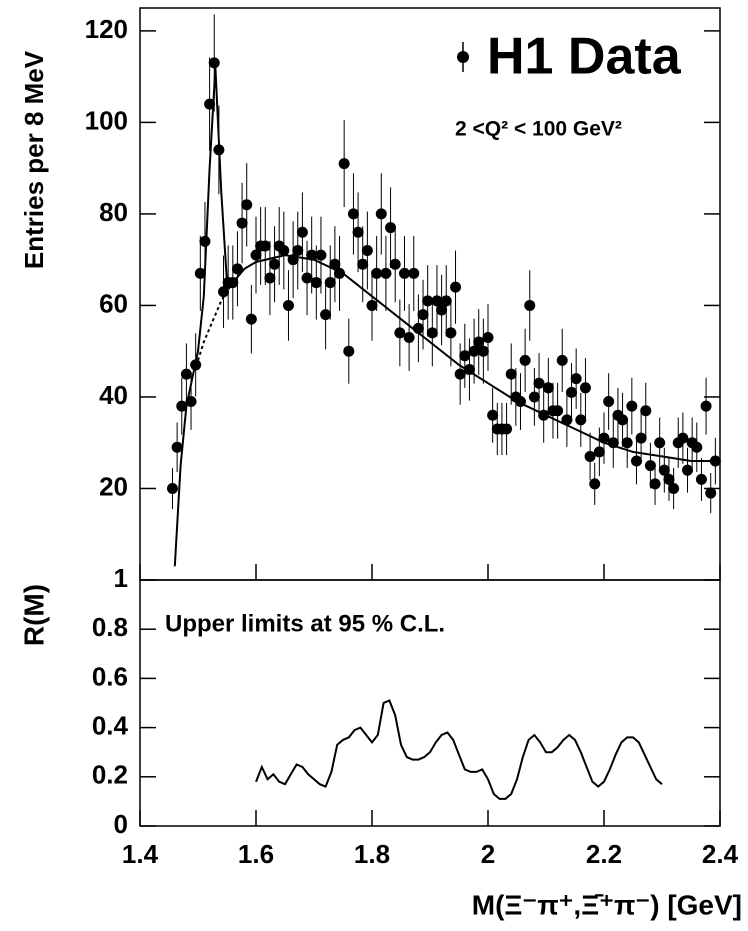 The width and height of the screenshot is (748, 931). I want to click on y-tick-label: 40, so click(113, 395).